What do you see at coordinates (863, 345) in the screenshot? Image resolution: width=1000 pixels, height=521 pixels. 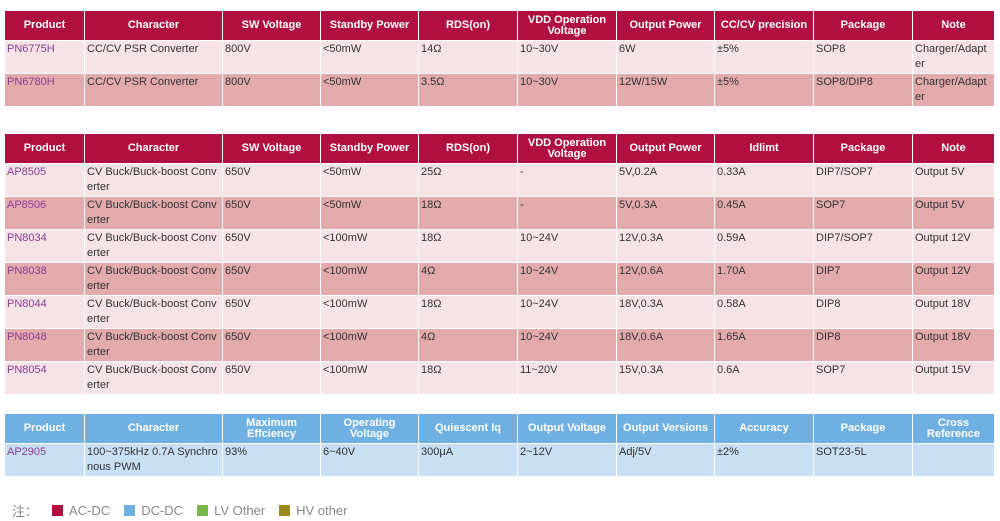 I see `table-cell: DIP8` at bounding box center [863, 345].